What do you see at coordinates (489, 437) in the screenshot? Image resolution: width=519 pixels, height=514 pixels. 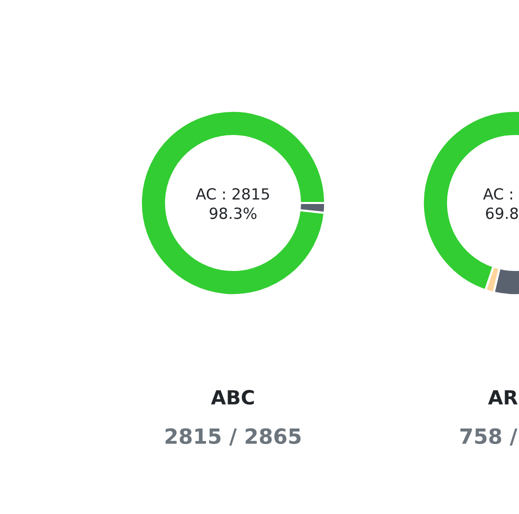 I see `text: 758 /` at bounding box center [489, 437].